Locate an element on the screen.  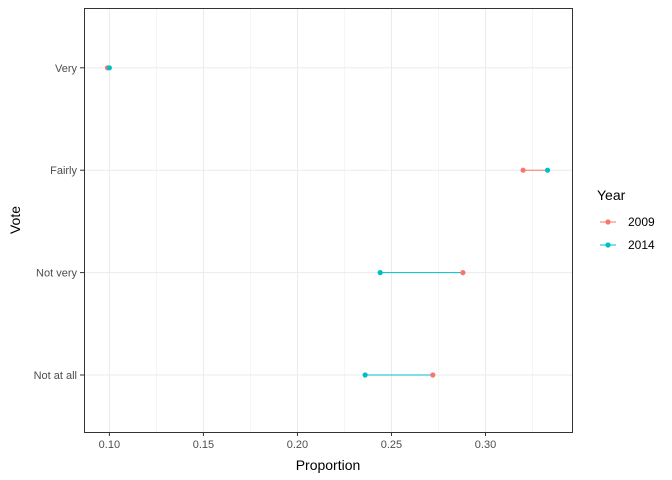
x-tick-label: 0.15 is located at coordinates (203, 445).